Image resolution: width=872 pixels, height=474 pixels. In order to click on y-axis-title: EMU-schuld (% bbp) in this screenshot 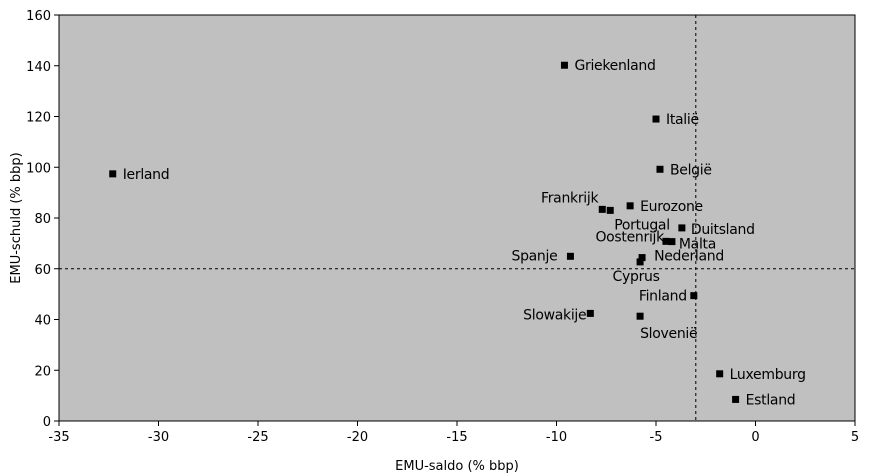, I will do `click(16, 217)`.